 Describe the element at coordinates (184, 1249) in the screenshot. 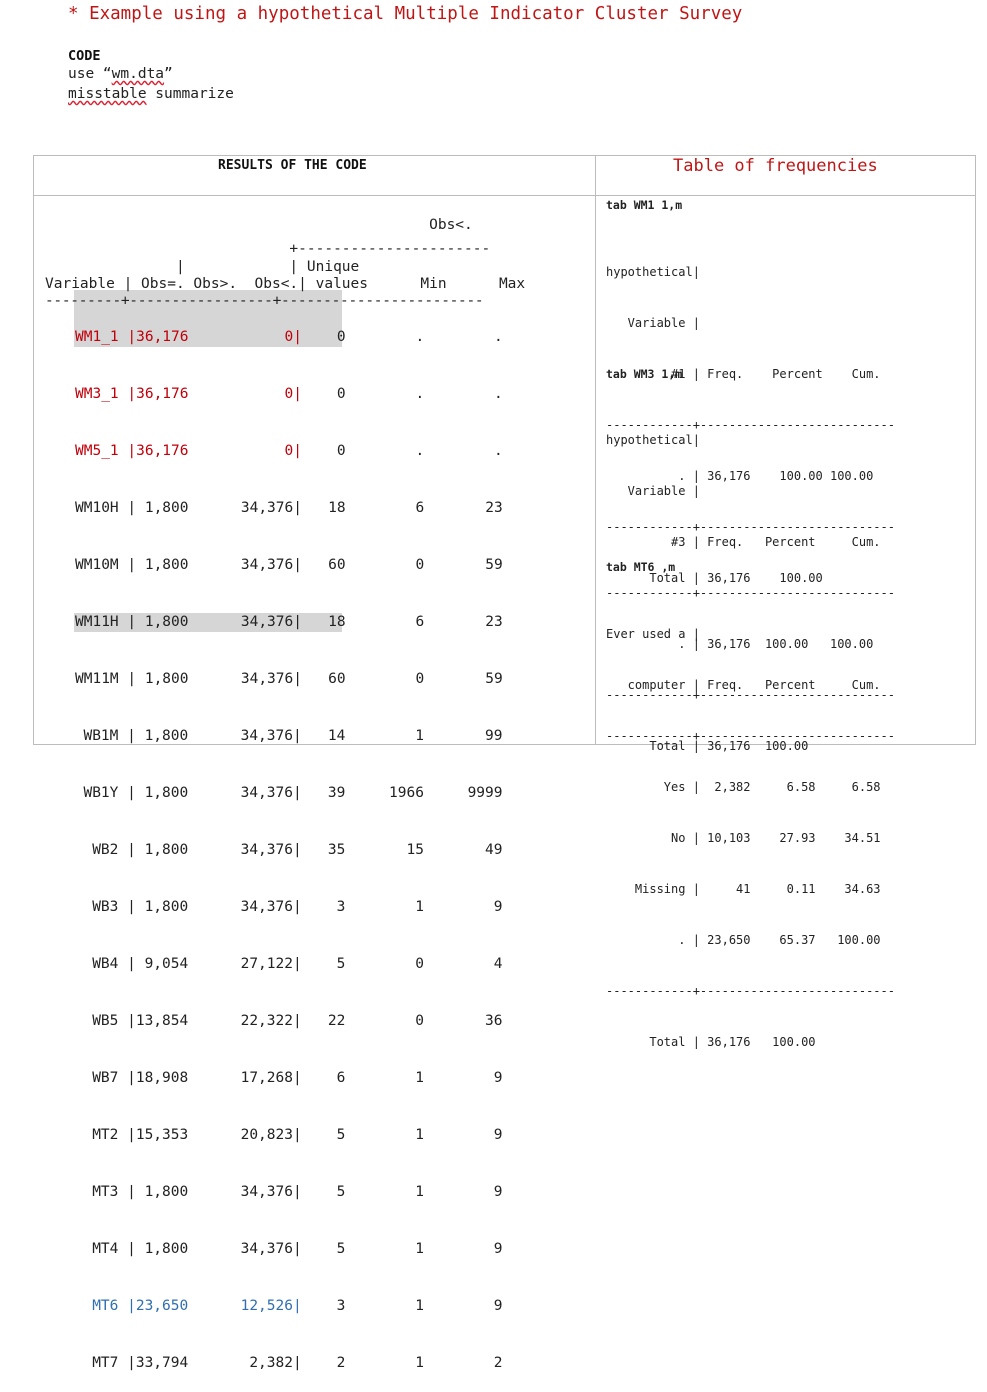

I see `row-var-cells: MT4 | 1,800 34,376|` at that location.